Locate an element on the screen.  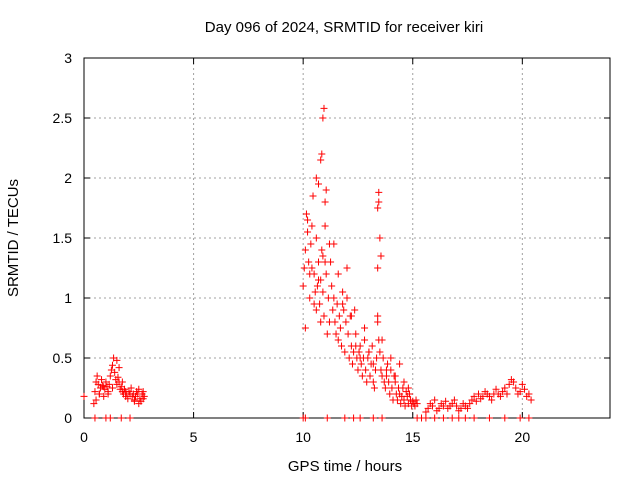
y-tick-label: 2 is located at coordinates (68, 178).